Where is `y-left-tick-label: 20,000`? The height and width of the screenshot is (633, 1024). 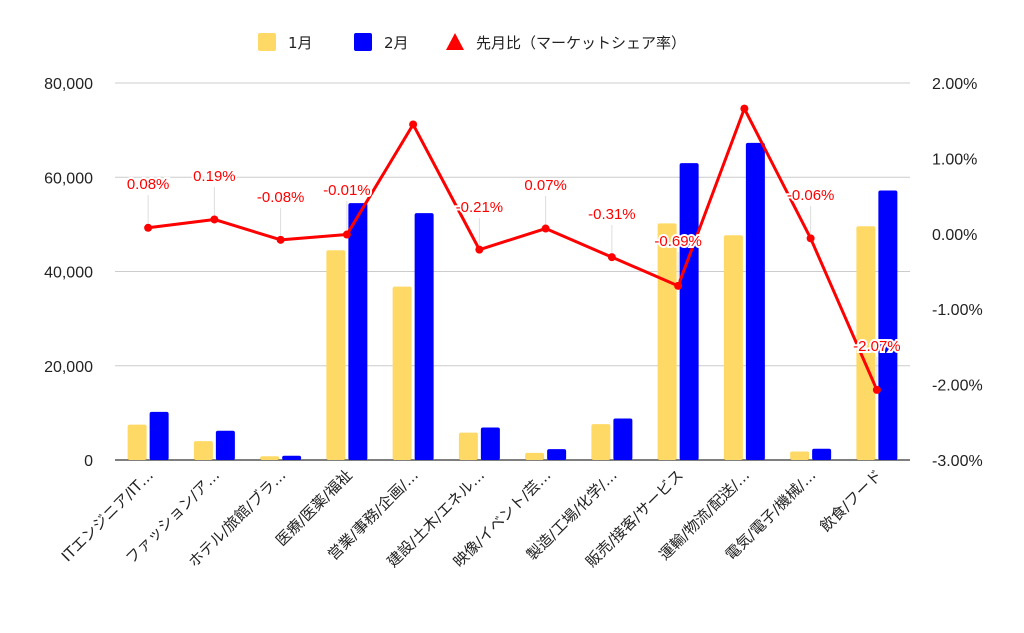
y-left-tick-label: 20,000 is located at coordinates (68, 367).